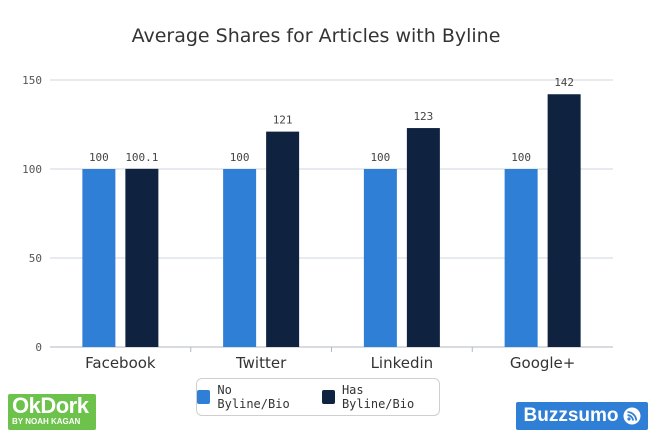  I want to click on rss-icon, so click(631, 416).